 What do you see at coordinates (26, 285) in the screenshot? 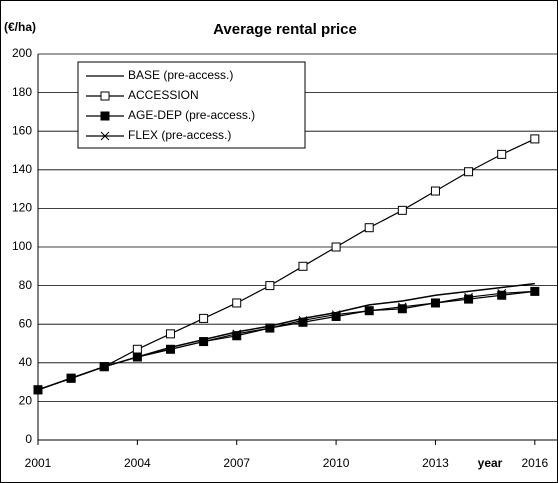
I see `y-tick-label: 80` at bounding box center [26, 285].